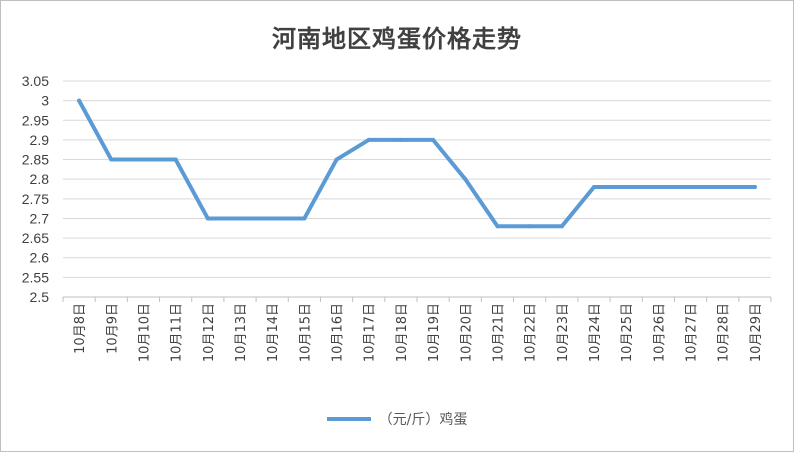 The width and height of the screenshot is (794, 452). Describe the element at coordinates (35, 277) in the screenshot. I see `y-tick-label: 2.55` at that location.